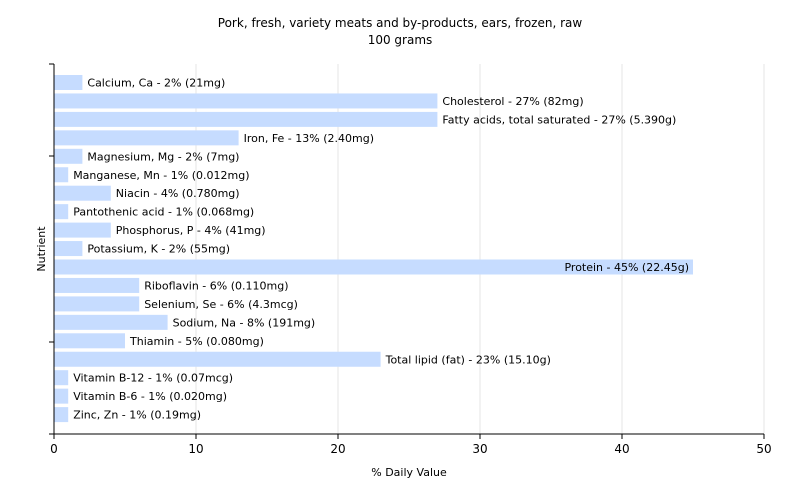  Describe the element at coordinates (153, 378) in the screenshot. I see `bar-label: Vitamin B-12 - 1% (0.07mcg)` at that location.